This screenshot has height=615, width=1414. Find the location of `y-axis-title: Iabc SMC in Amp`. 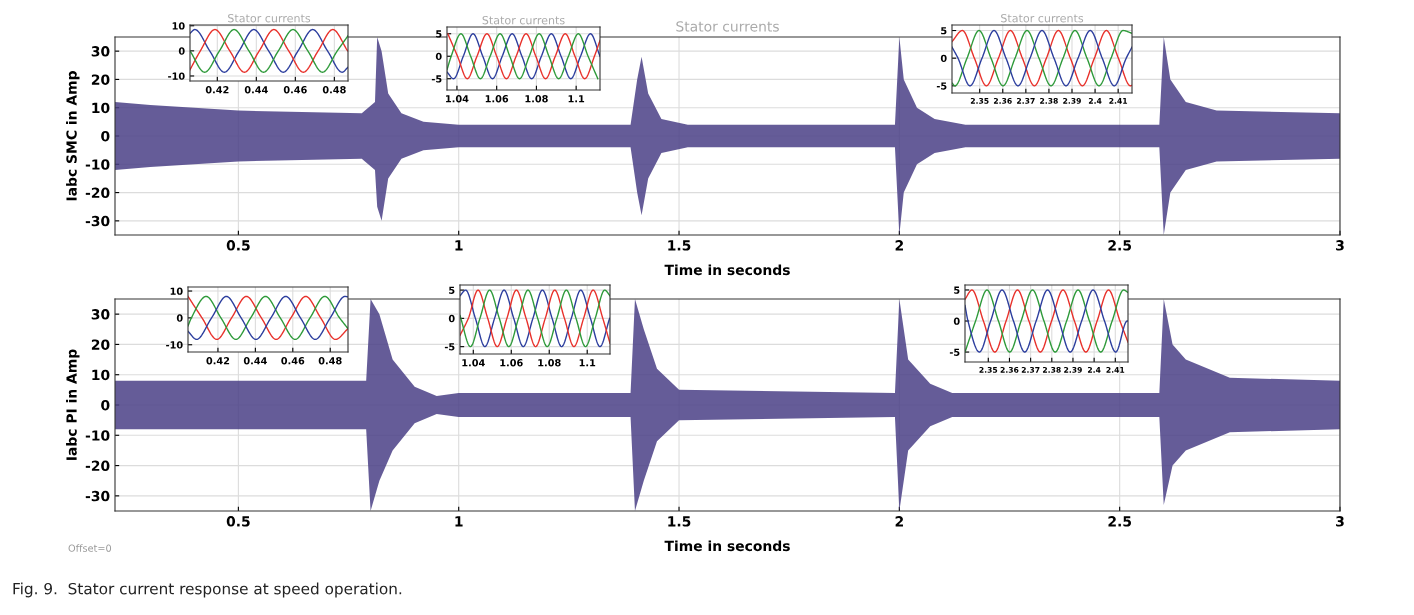

y-axis-title: Iabc SMC in Amp is located at coordinates (73, 136).